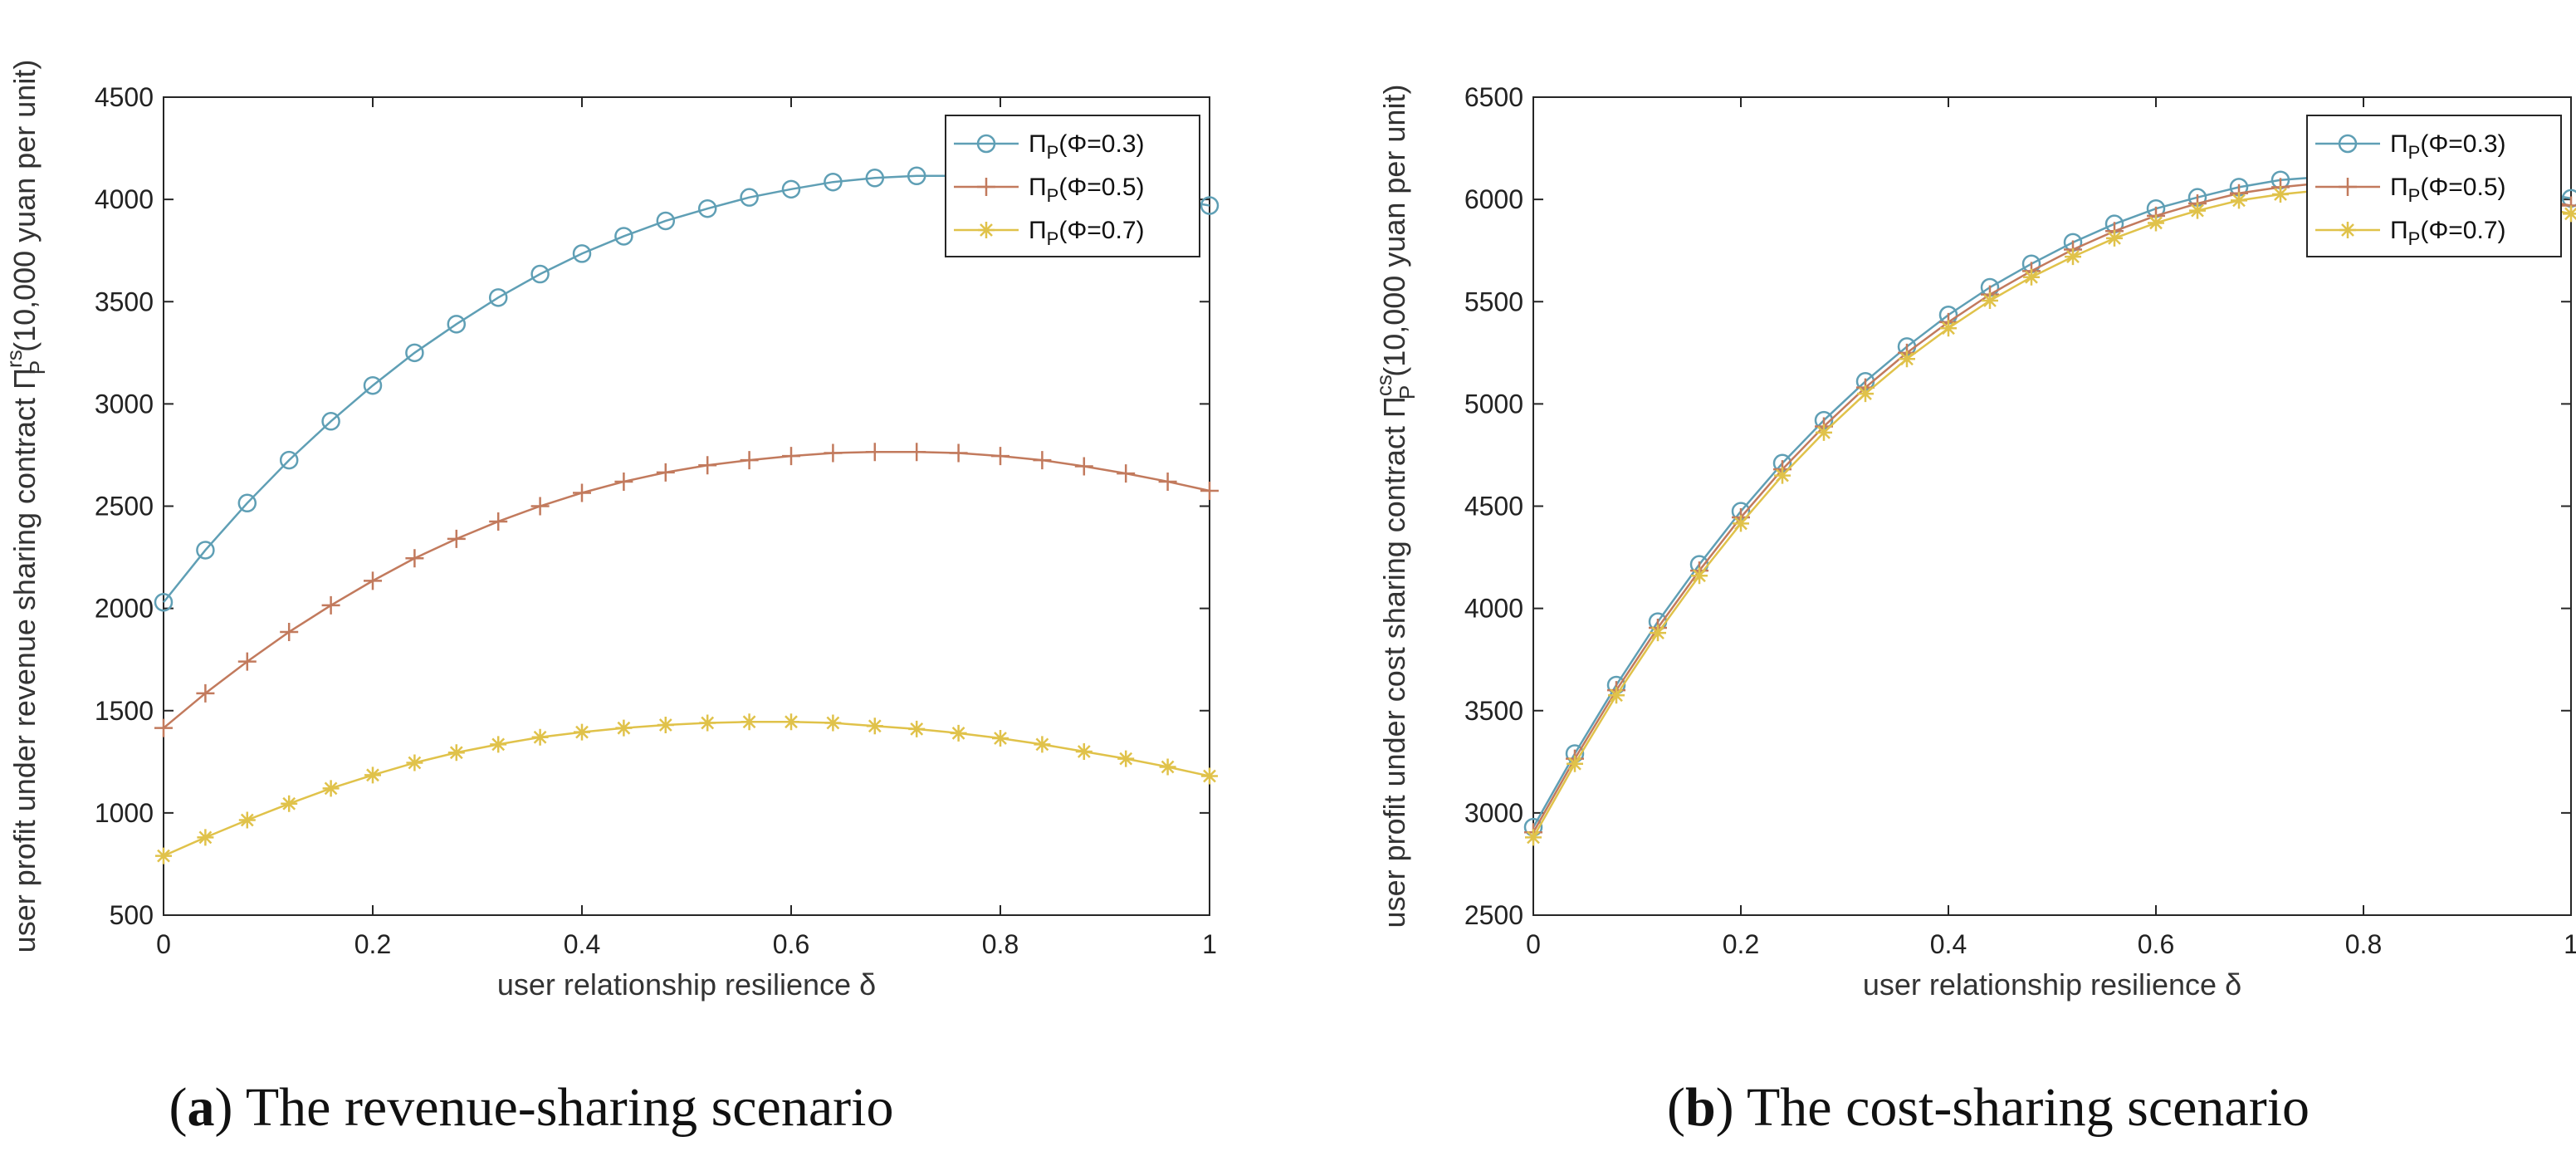  I want to click on x-axis-label: user relationship resilience δ, so click(2052, 984).